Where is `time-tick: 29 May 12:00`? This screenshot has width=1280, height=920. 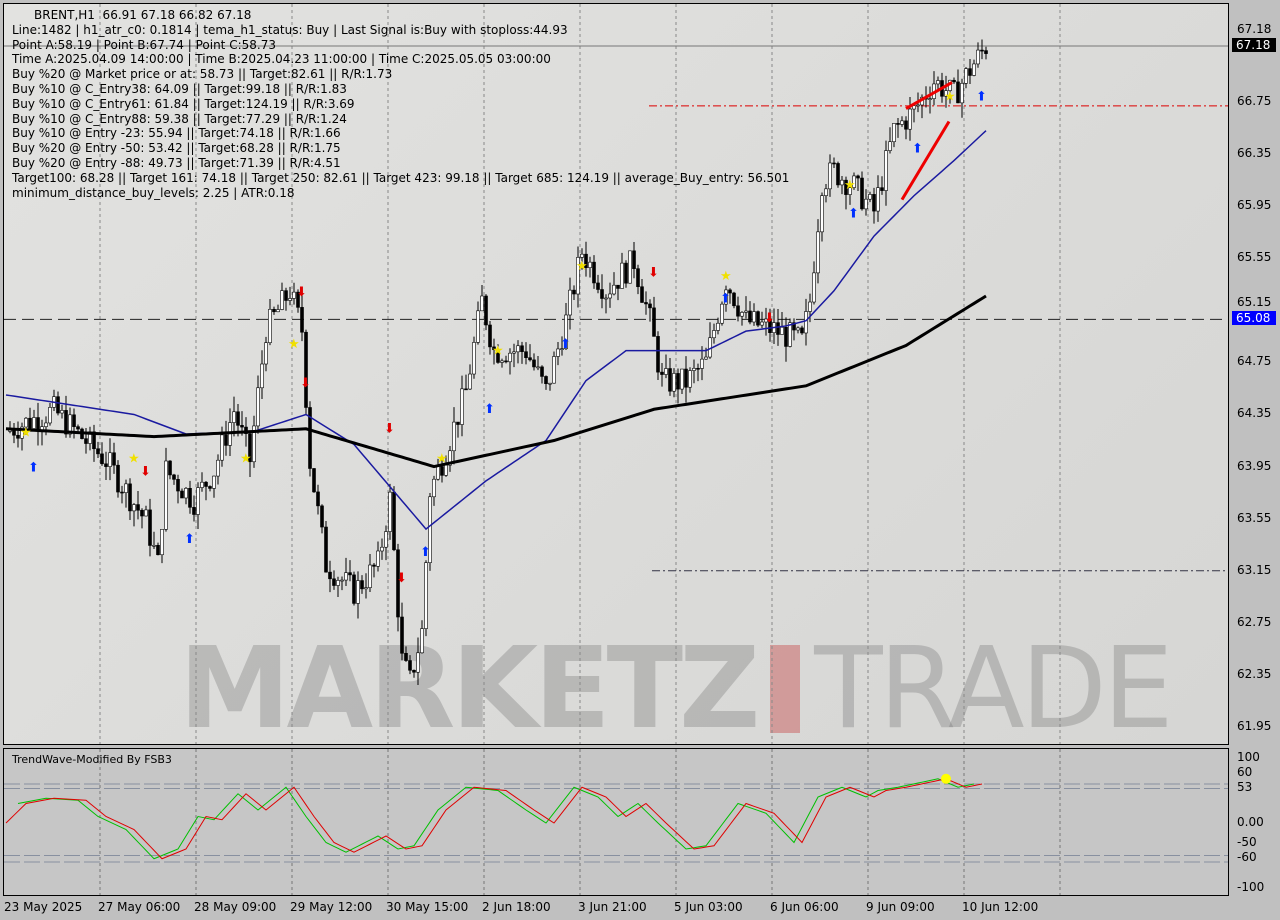
time-tick: 29 May 12:00 is located at coordinates (331, 907).